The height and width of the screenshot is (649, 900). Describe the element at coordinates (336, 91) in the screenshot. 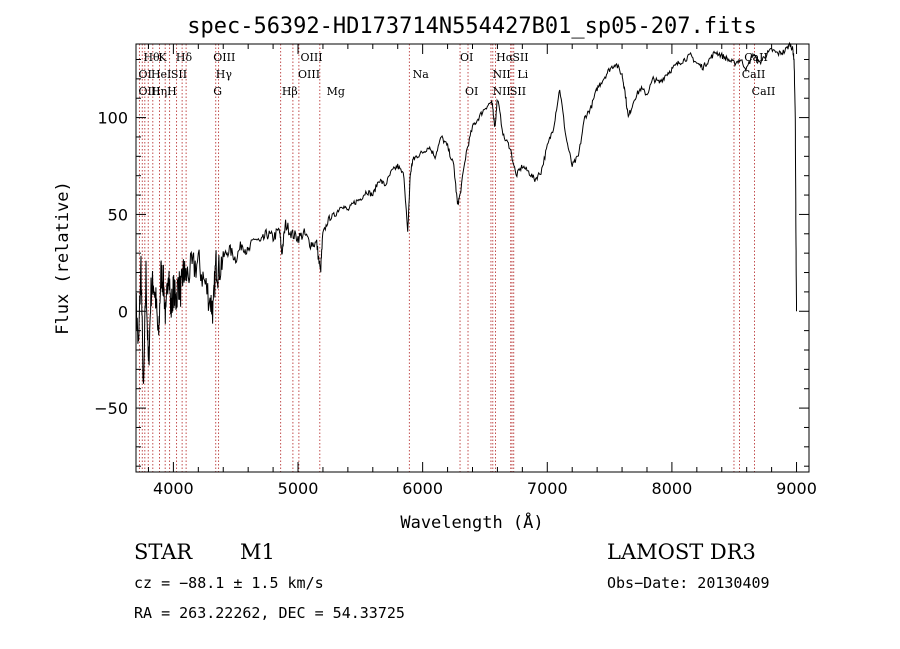

I see `line-label-lines_bot-5: Mg` at that location.